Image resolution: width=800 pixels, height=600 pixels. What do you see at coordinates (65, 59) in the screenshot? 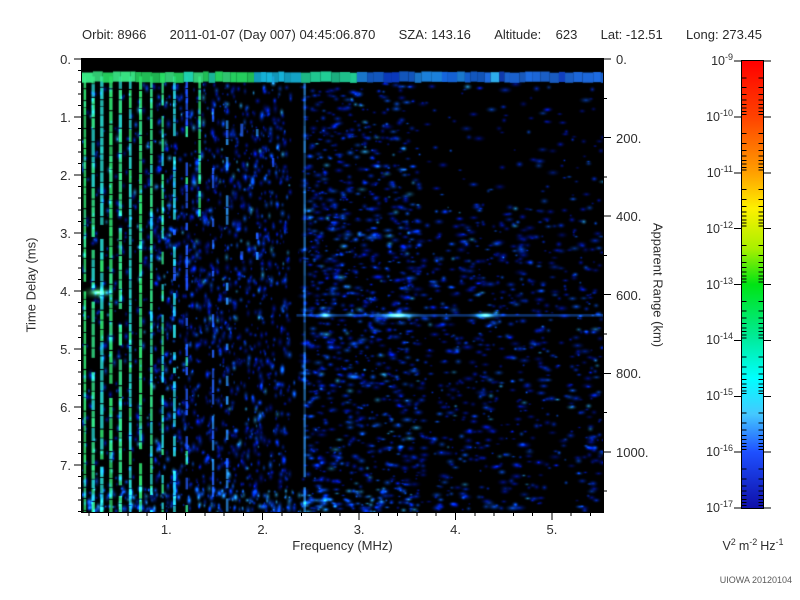
I see `y-tick-label: 0.` at bounding box center [65, 59].